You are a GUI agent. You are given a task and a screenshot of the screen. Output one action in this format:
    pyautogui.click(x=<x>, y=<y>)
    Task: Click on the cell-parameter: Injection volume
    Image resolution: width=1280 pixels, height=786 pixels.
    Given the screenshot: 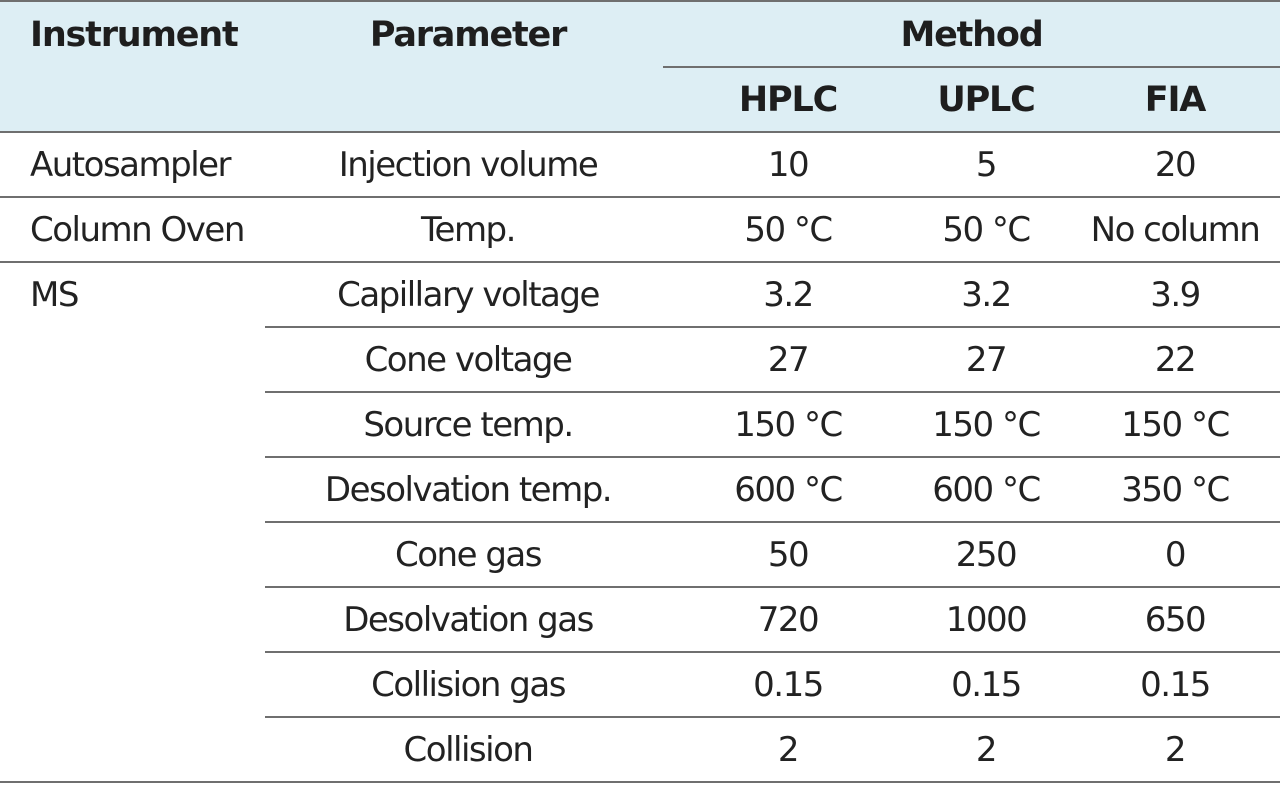 What is the action you would take?
    pyautogui.click(x=468, y=164)
    